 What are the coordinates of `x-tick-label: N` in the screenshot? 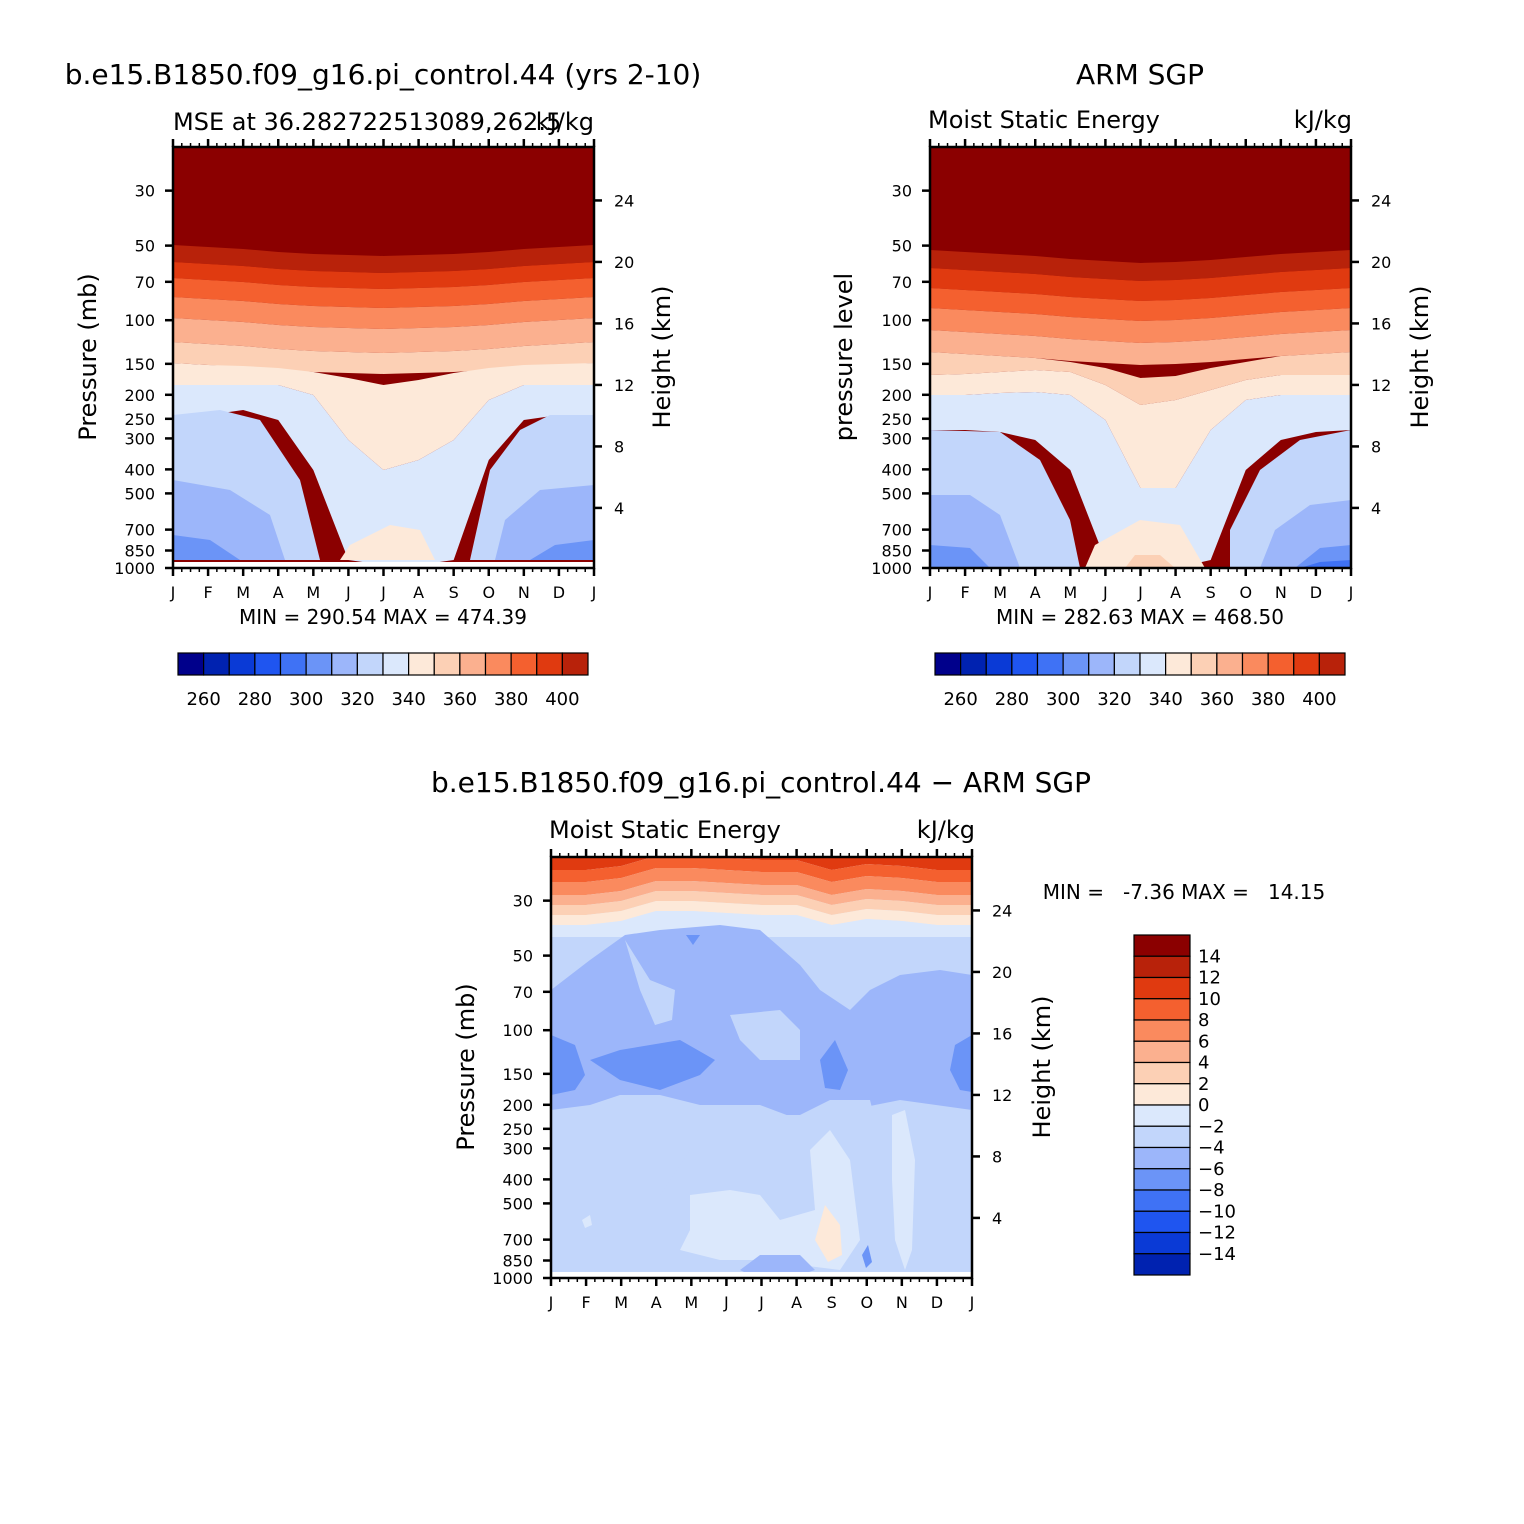 It's located at (1281, 592).